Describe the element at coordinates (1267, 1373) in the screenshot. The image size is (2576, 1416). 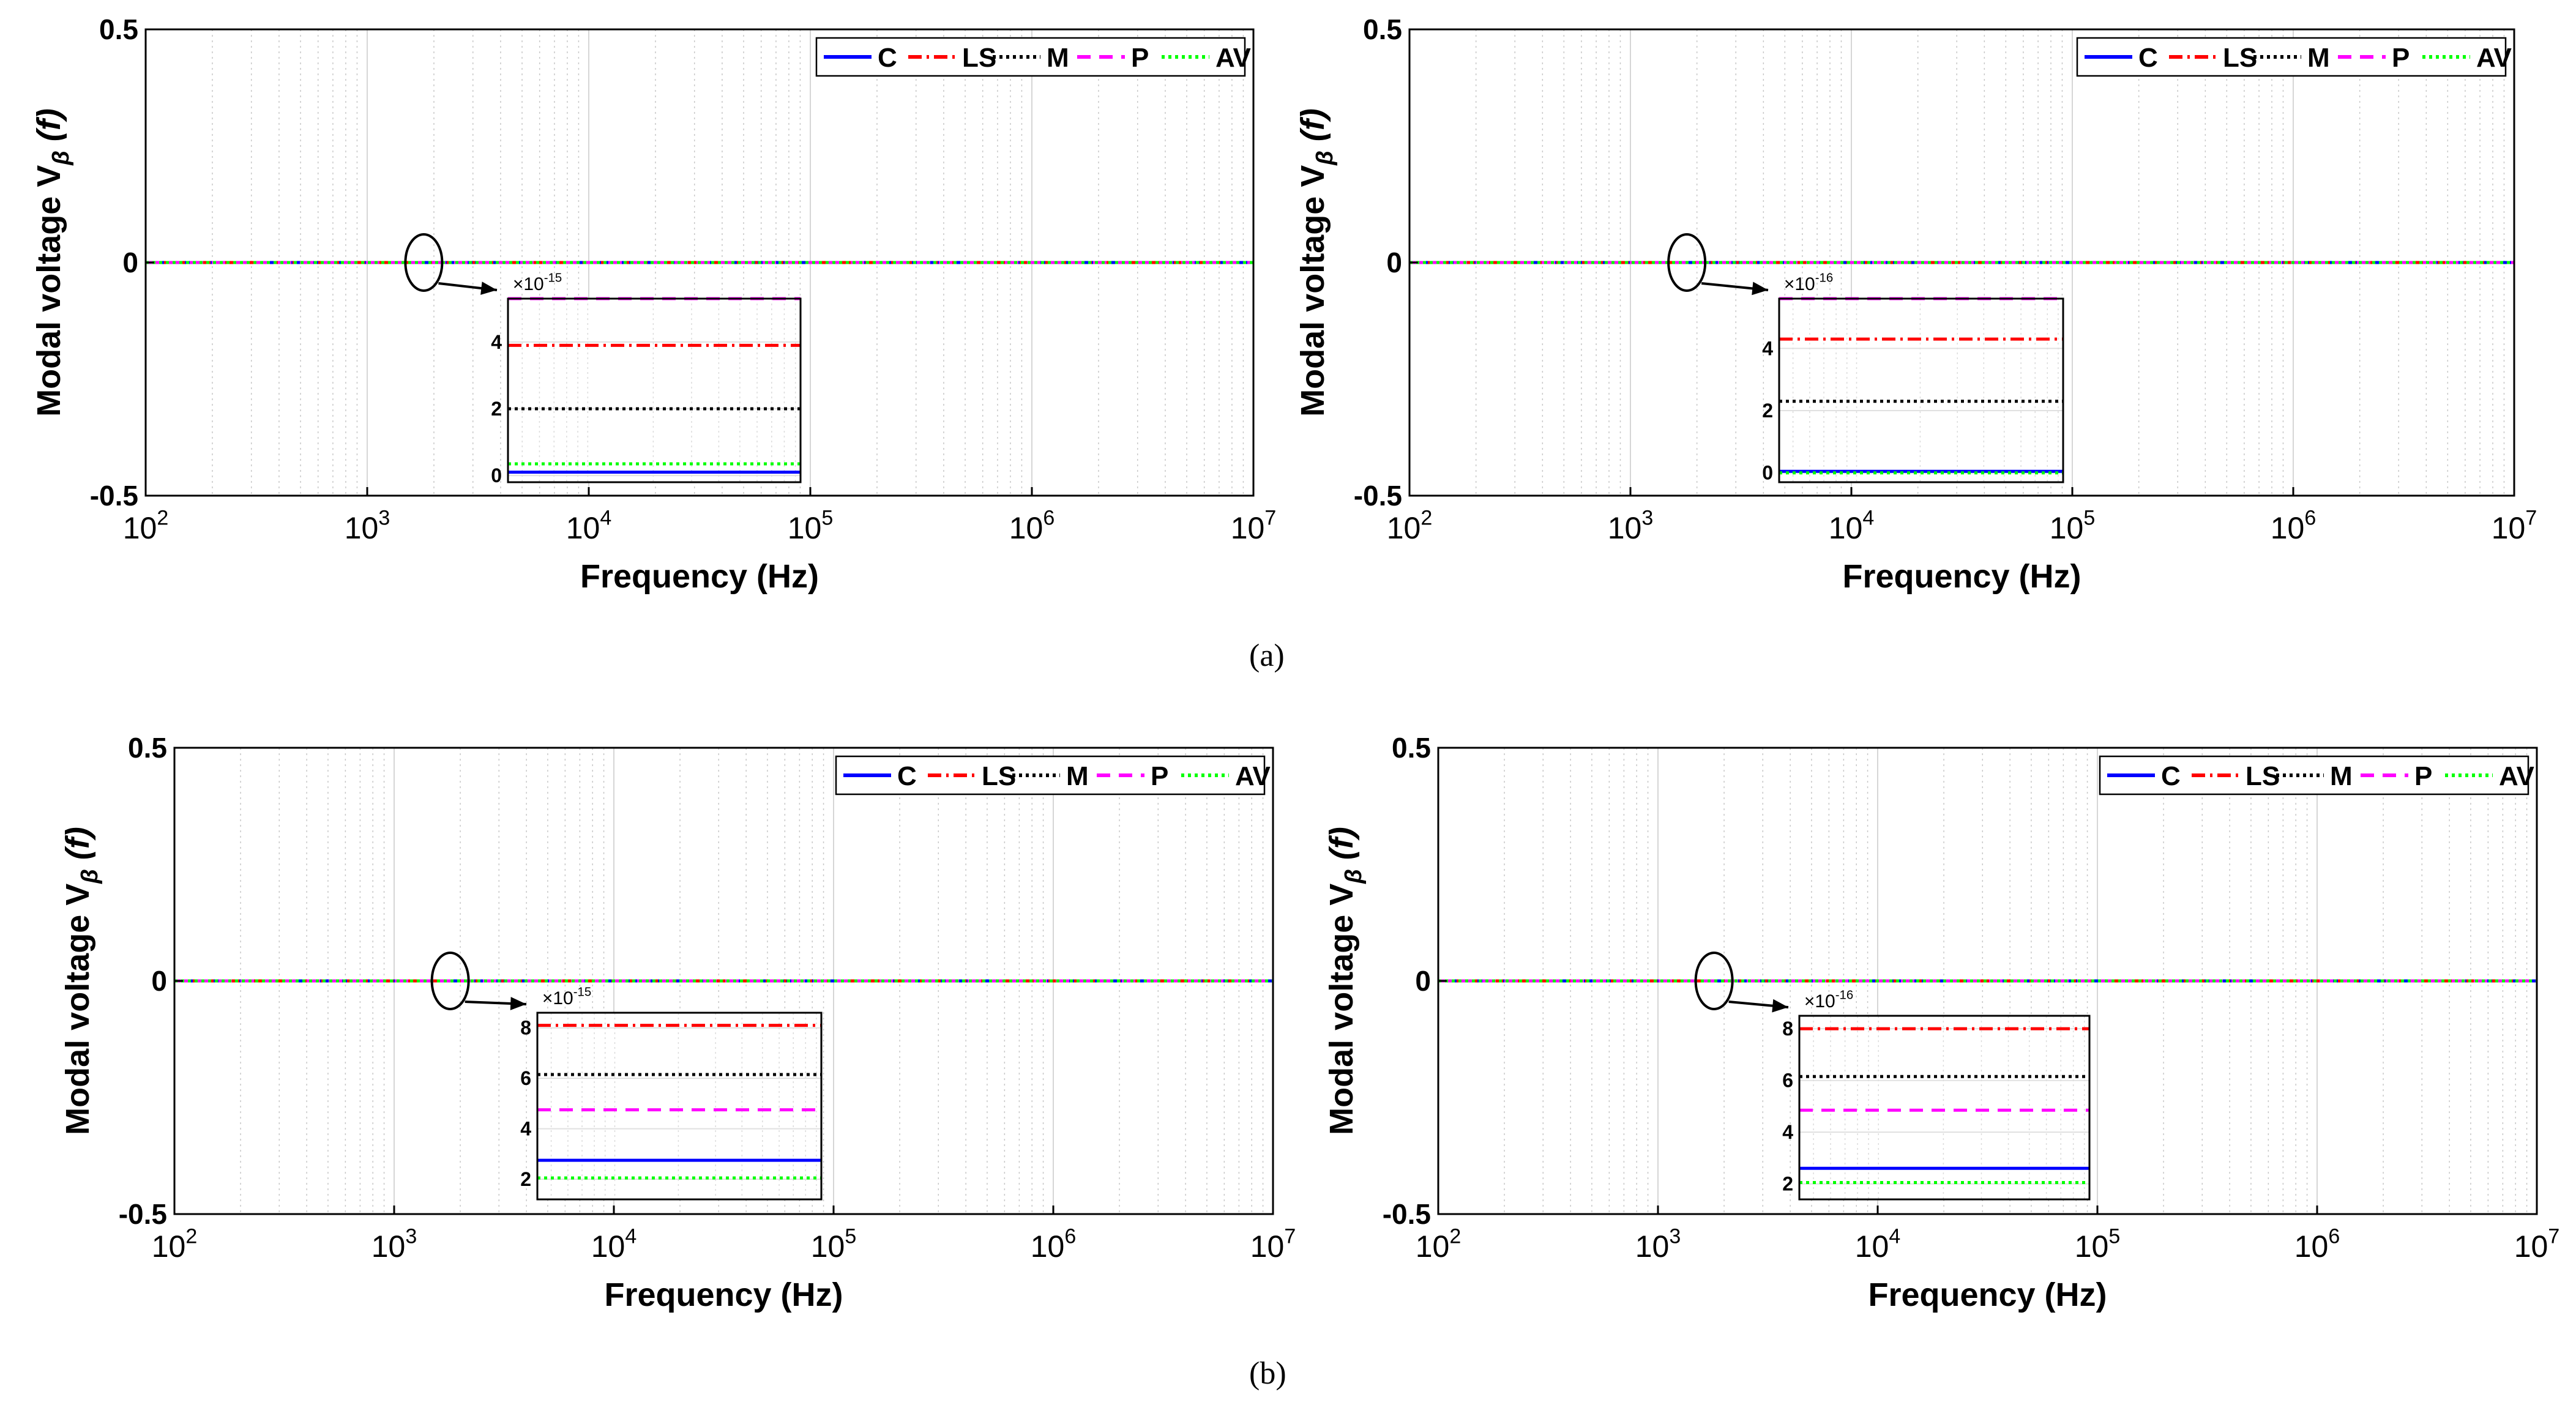
I see `panel-label-b: (b)` at that location.